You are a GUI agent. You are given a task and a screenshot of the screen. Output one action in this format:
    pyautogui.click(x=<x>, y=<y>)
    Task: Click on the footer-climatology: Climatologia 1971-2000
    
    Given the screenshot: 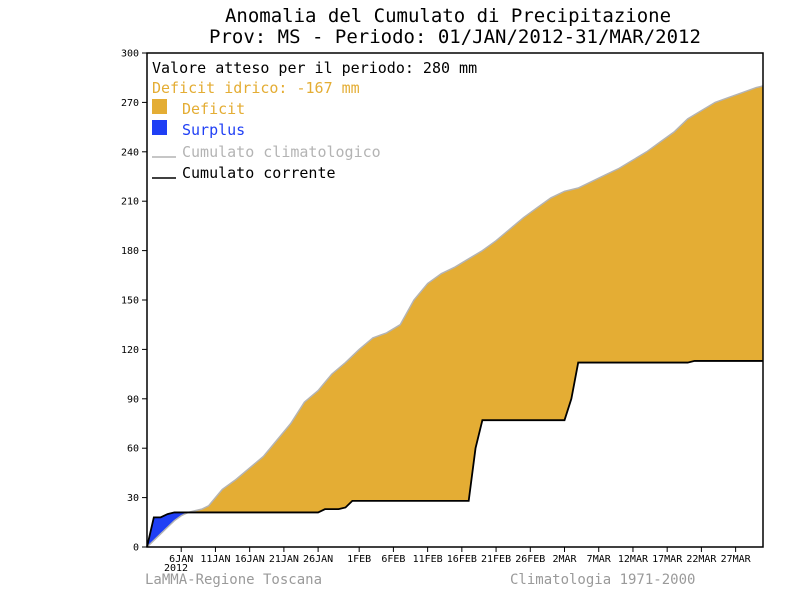 What is the action you would take?
    pyautogui.click(x=602, y=580)
    